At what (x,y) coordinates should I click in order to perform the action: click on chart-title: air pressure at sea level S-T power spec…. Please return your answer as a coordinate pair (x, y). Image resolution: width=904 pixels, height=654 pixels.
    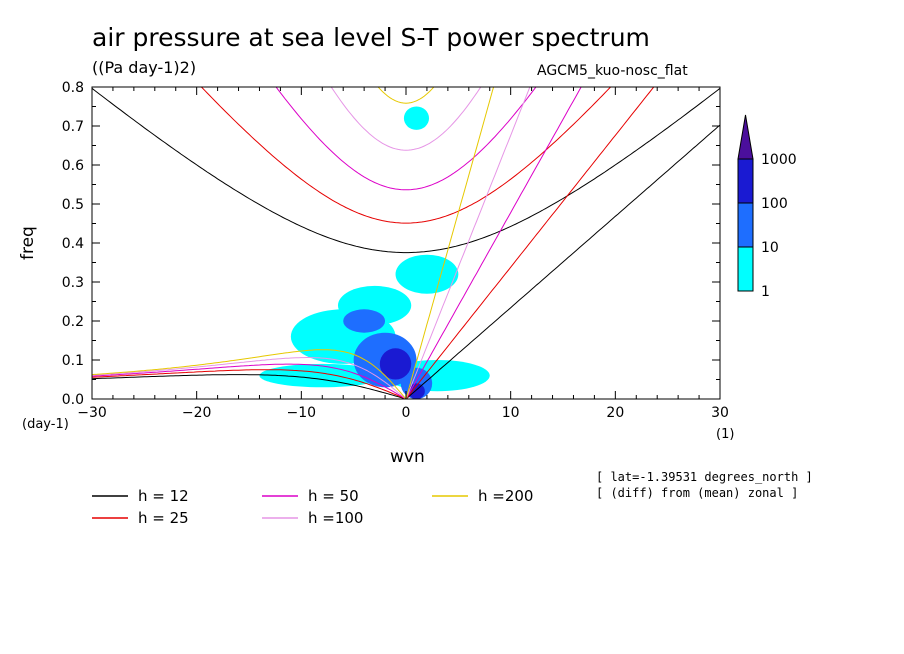
    Looking at the image, I should click on (371, 37).